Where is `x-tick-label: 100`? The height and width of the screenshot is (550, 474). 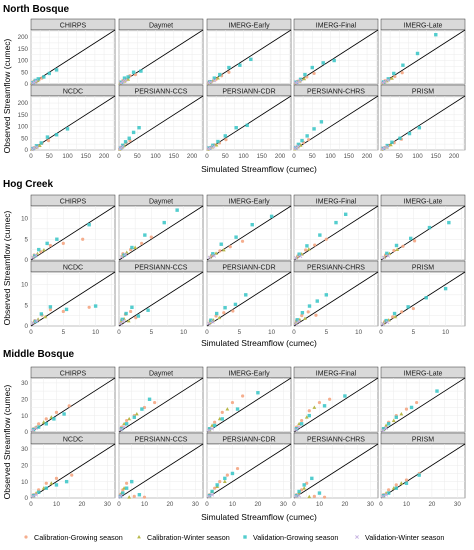
x-tick-label: 100 is located at coordinates (417, 156).